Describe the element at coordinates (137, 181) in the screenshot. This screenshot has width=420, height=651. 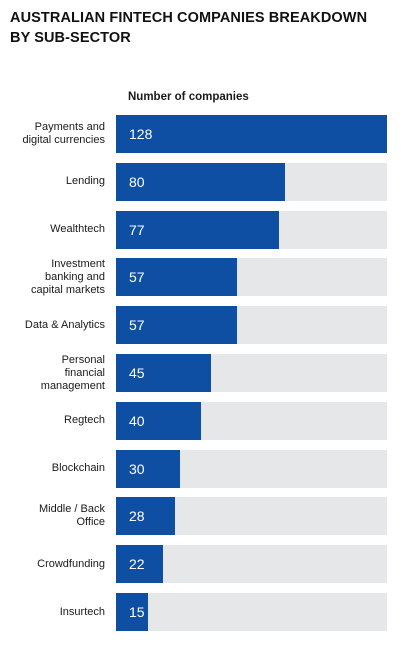
I see `bar-value-label: 80` at that location.